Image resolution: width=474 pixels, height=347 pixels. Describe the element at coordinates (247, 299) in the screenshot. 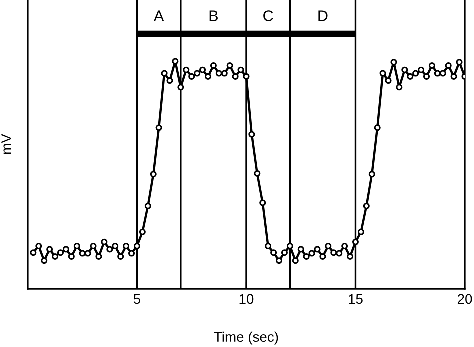

I see `x-tick-label: 10` at that location.